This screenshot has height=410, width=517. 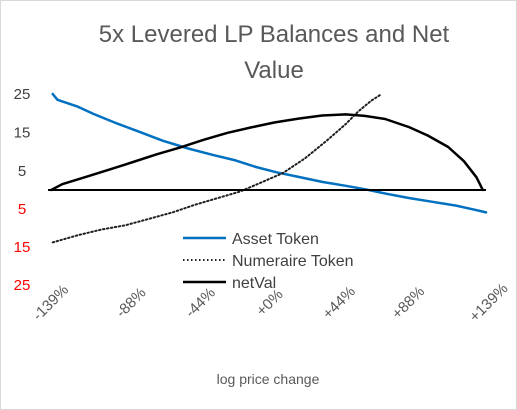 I want to click on x-tick-label: -44%, so click(x=200, y=302).